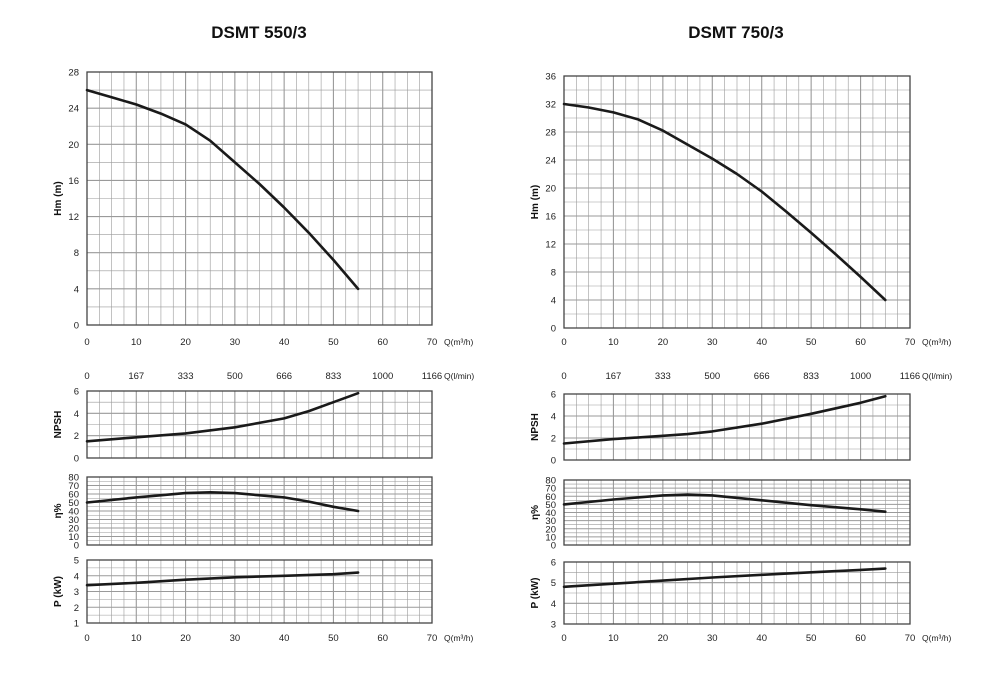 Image resolution: width=1008 pixels, height=685 pixels. What do you see at coordinates (550, 537) in the screenshot?
I see `y-tick-label: 10` at bounding box center [550, 537].